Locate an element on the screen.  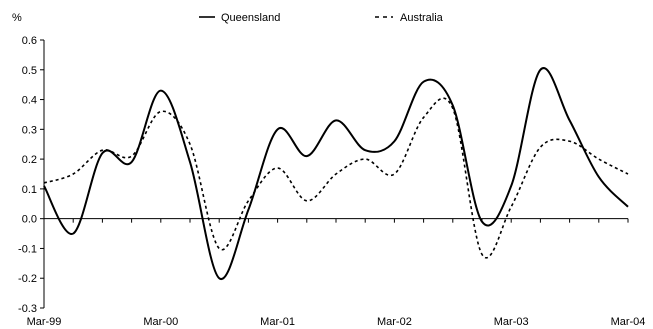
y-tick-label: -0.1 is located at coordinates (27, 249).